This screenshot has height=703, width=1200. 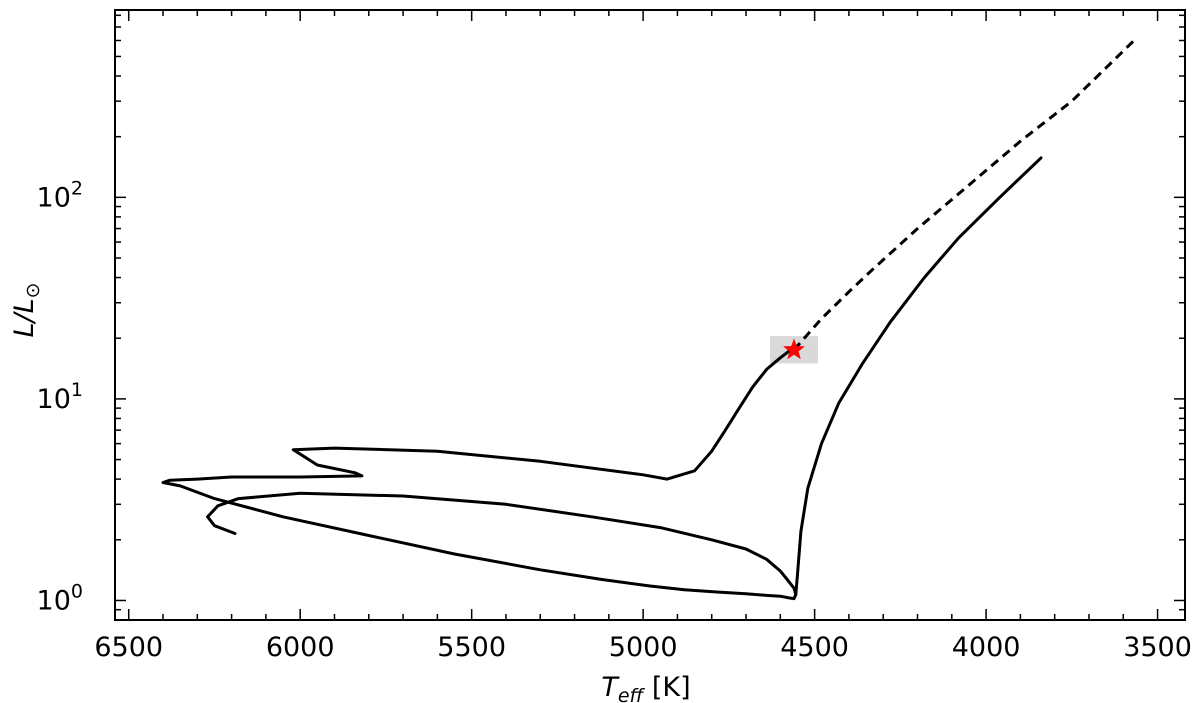 What do you see at coordinates (645, 687) in the screenshot?
I see `x-axis-label: Teff [K]` at bounding box center [645, 687].